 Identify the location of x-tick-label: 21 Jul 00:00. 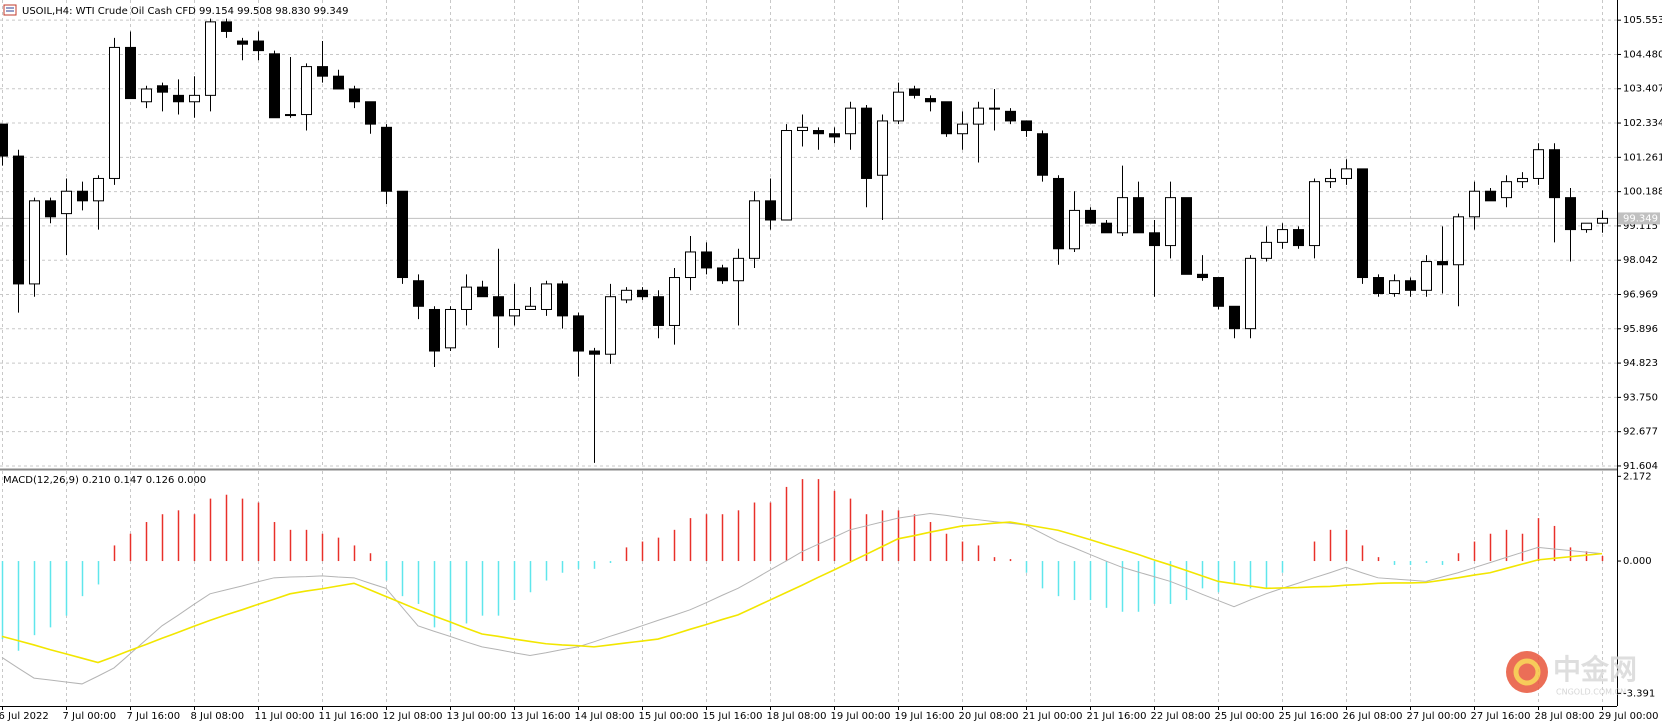
(1053, 716).